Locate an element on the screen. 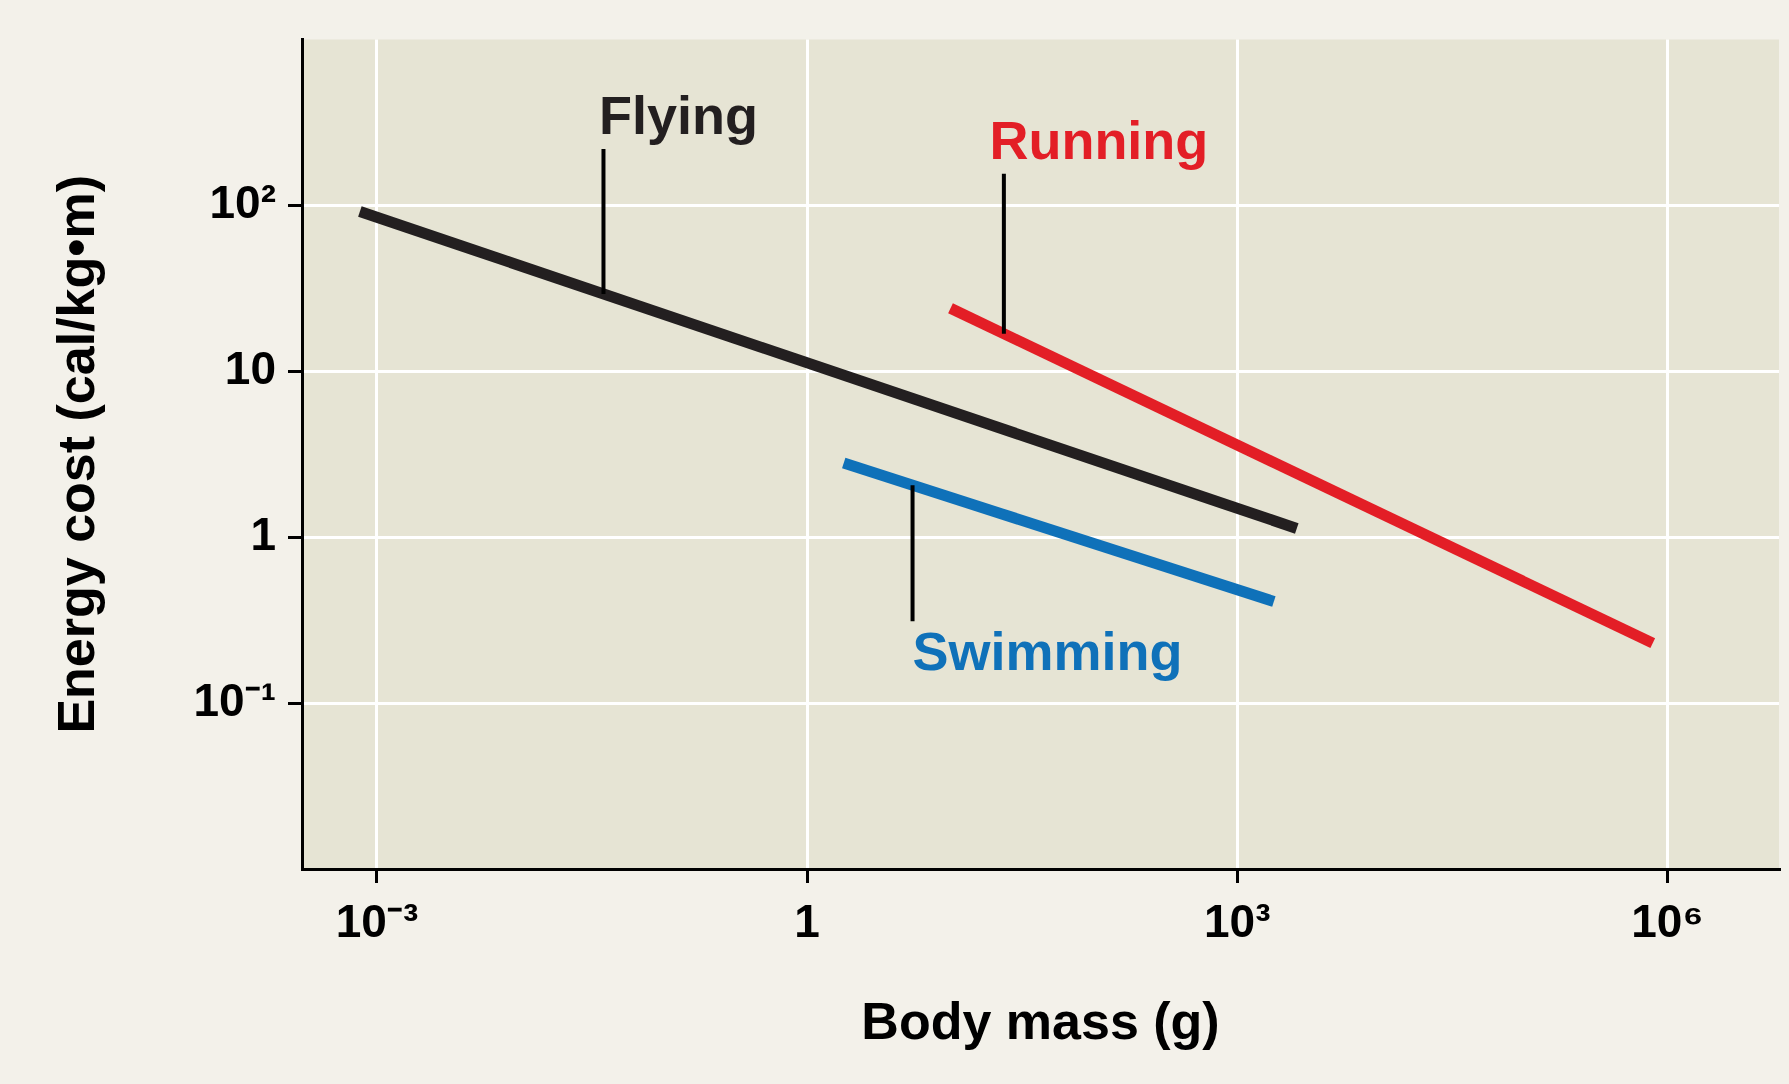 The width and height of the screenshot is (1789, 1084). y-tick-label: 10² is located at coordinates (242, 202).